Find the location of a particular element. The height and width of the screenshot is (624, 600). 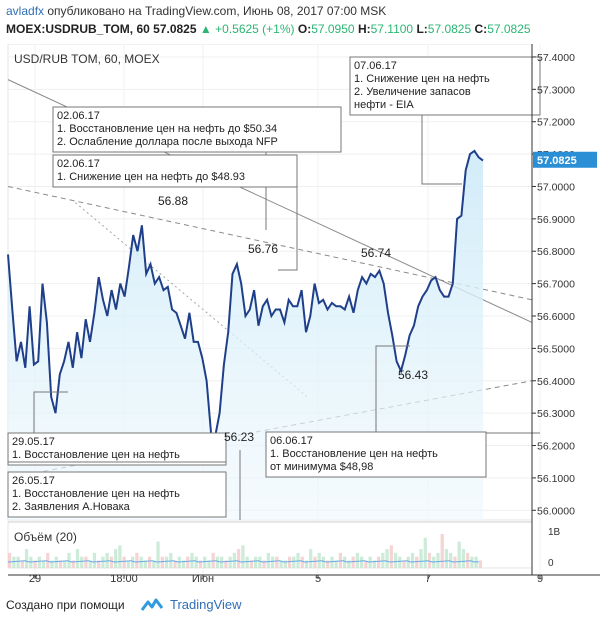

annotation-line: от минимума $48,98 is located at coordinates (321, 467).